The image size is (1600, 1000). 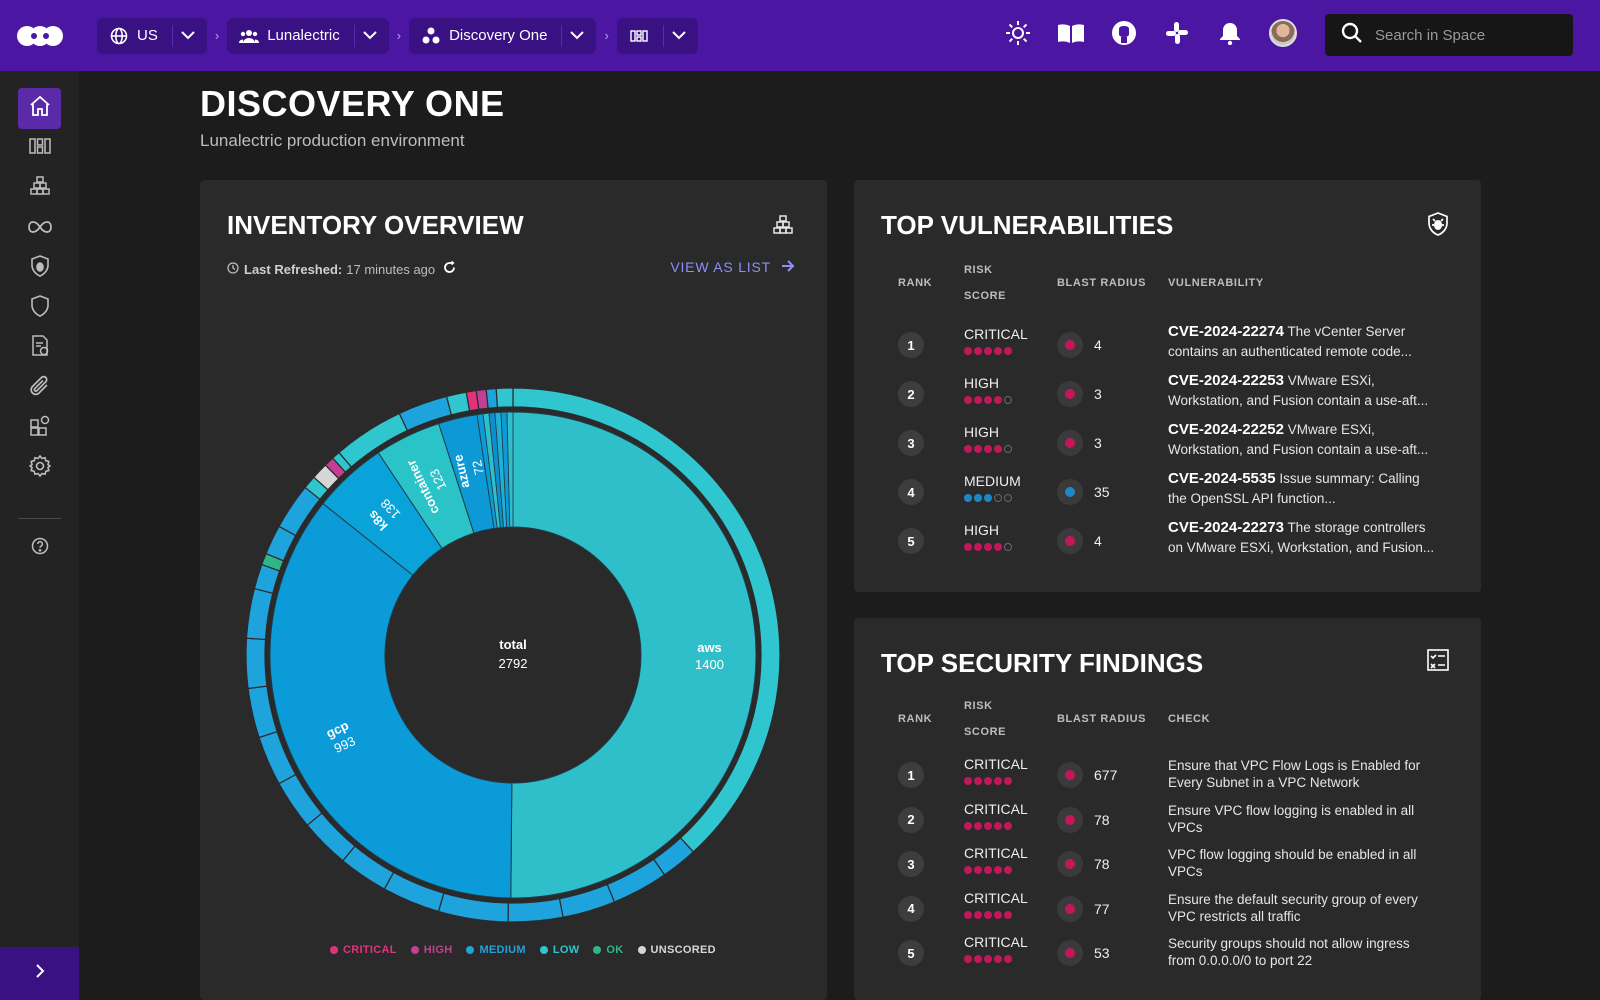 I want to click on region-selector: US, so click(x=152, y=35).